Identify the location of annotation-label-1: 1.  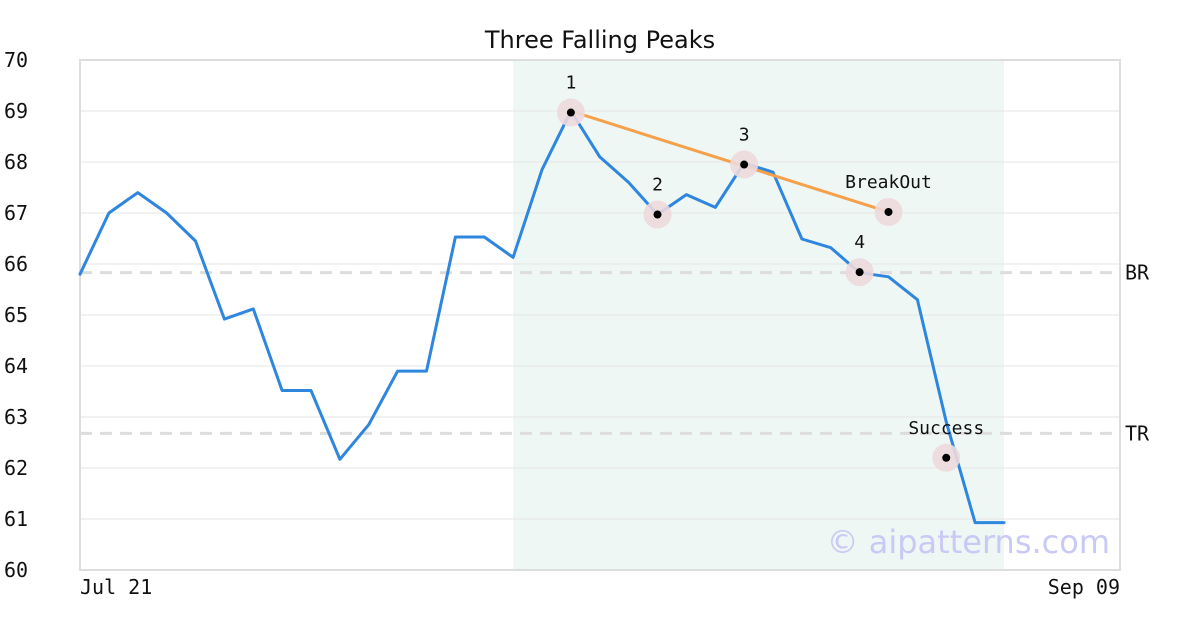
(570, 83).